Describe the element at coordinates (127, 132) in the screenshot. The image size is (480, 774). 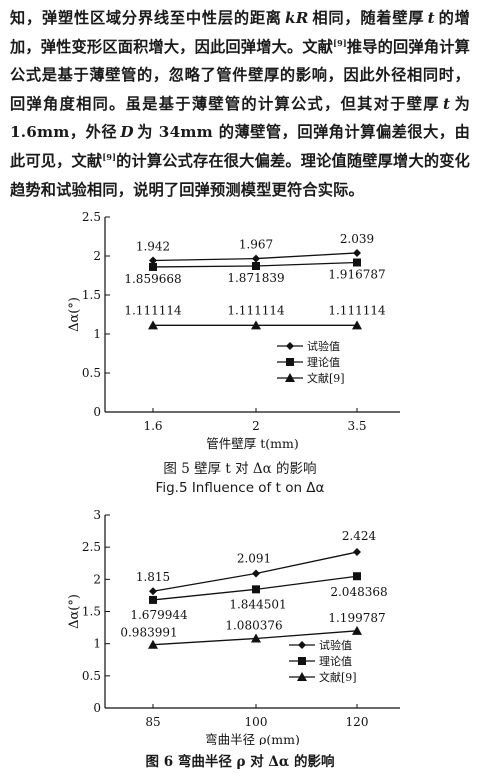
I see `para-var: D` at that location.